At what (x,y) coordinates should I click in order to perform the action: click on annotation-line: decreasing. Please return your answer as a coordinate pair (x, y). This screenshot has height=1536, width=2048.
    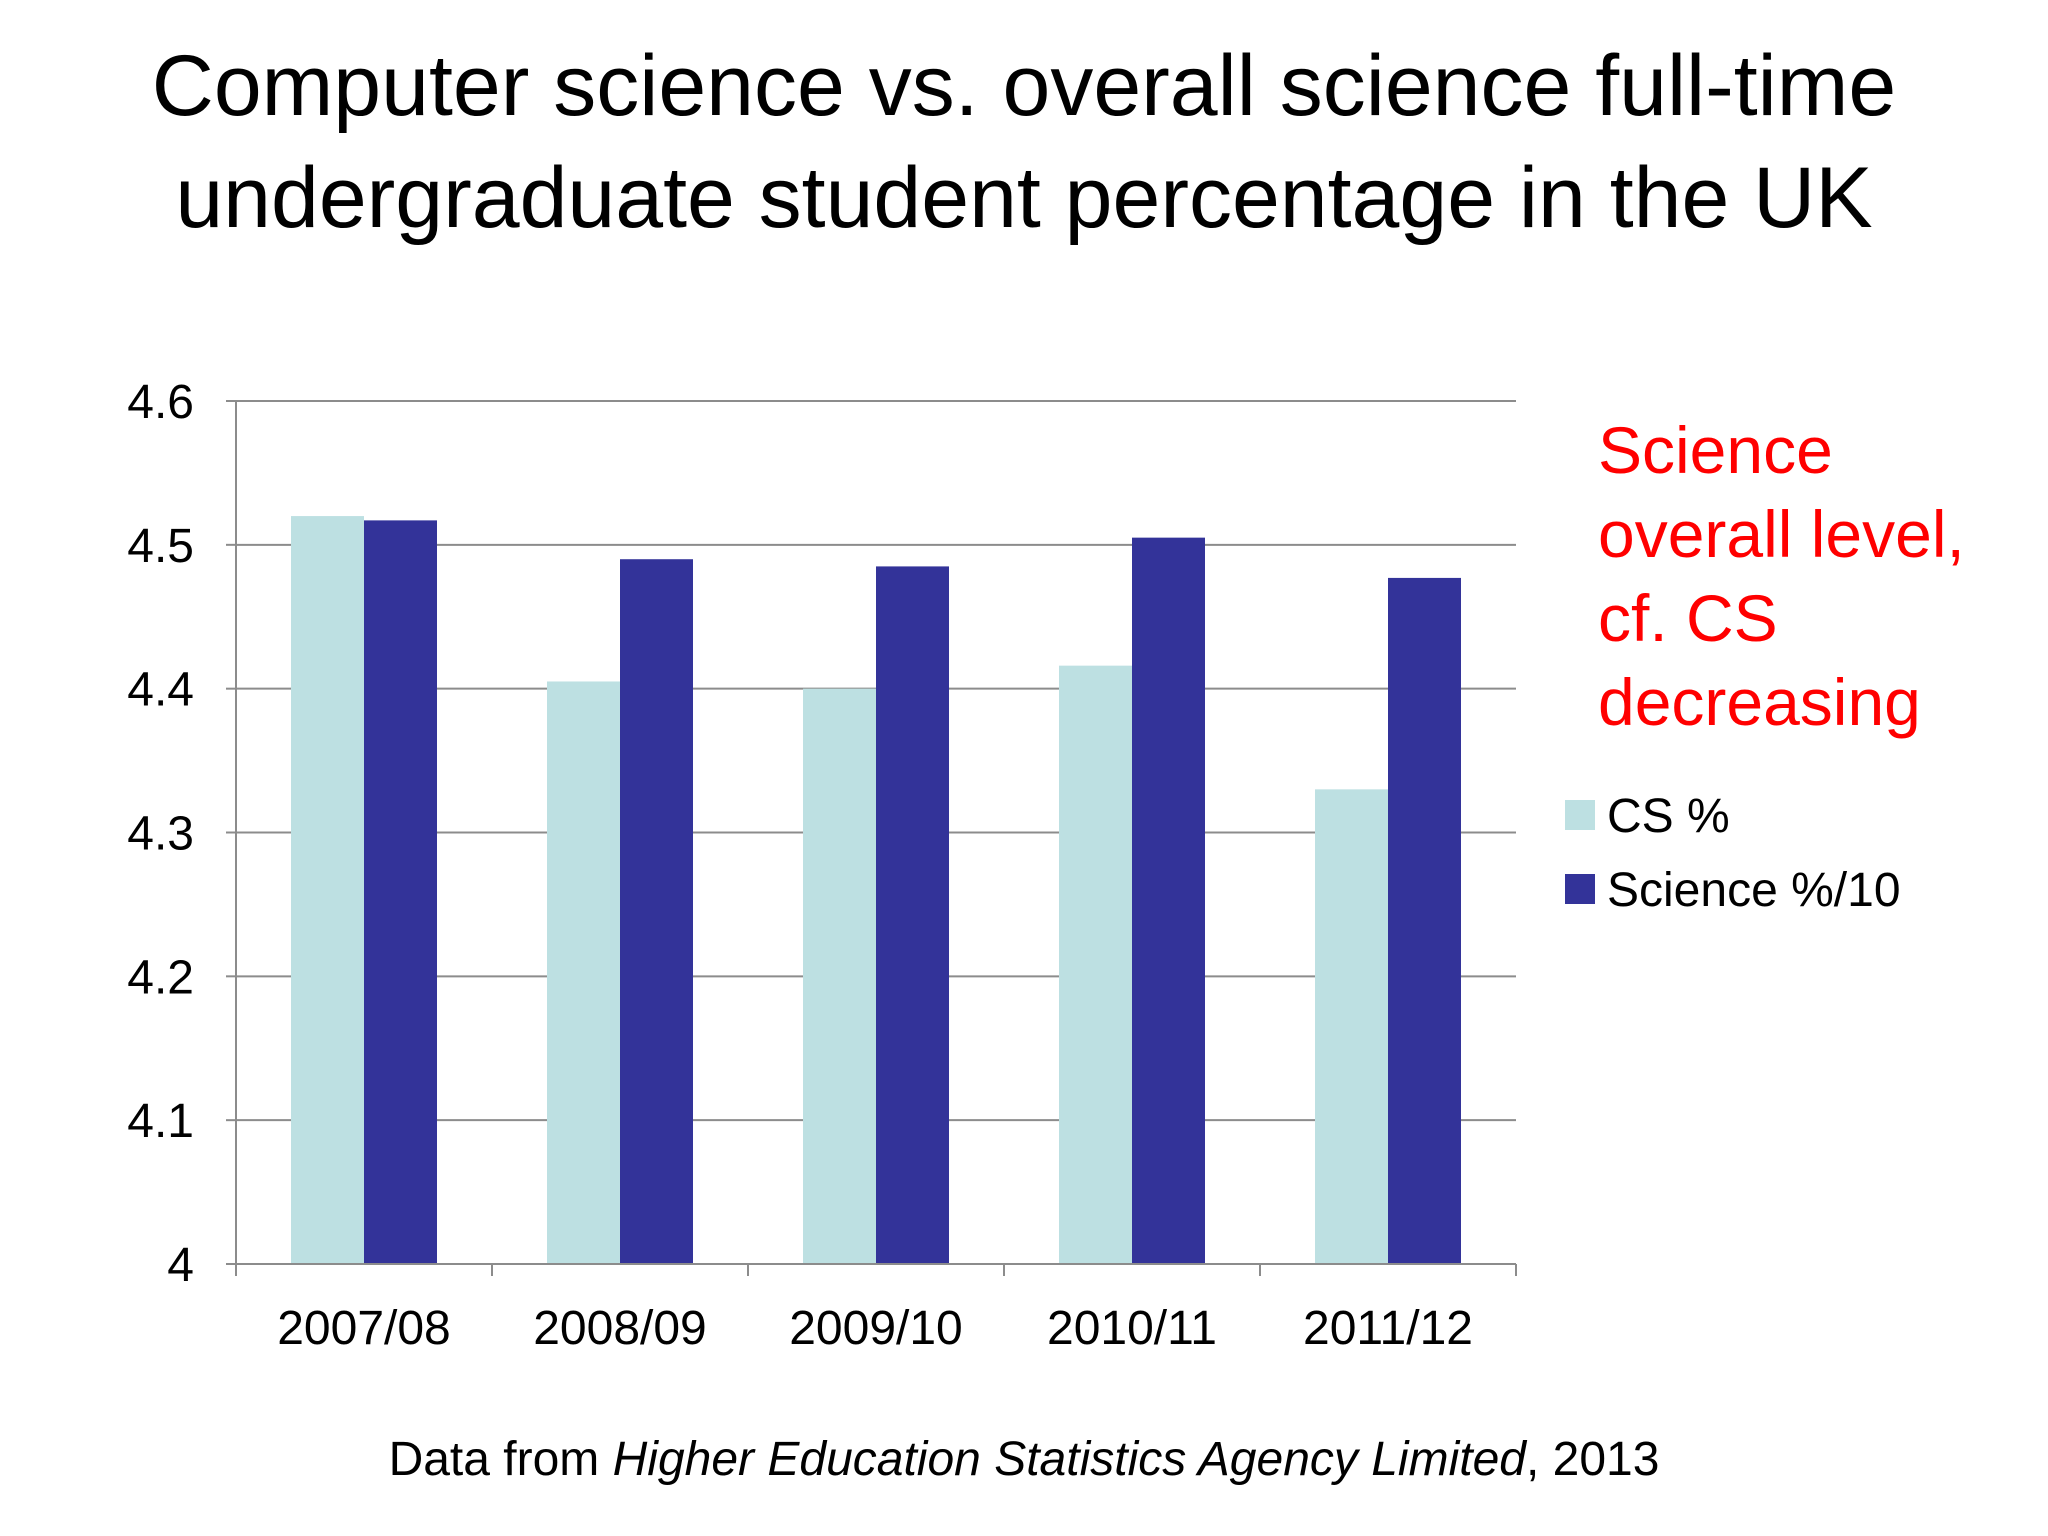
    Looking at the image, I should click on (1759, 702).